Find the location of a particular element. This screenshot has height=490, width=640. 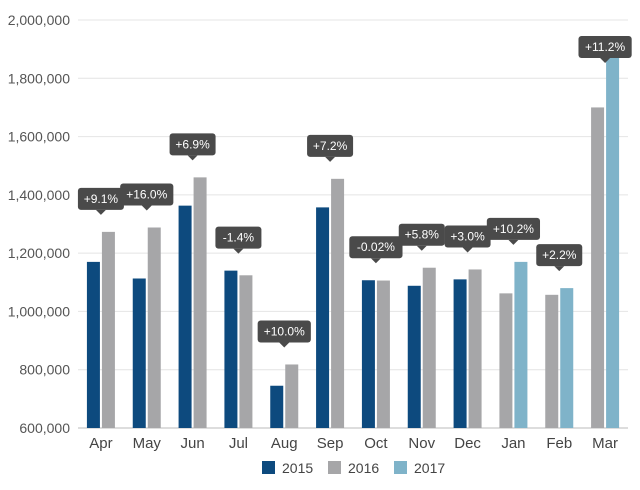

callout-jun: +6.9% is located at coordinates (192, 147).